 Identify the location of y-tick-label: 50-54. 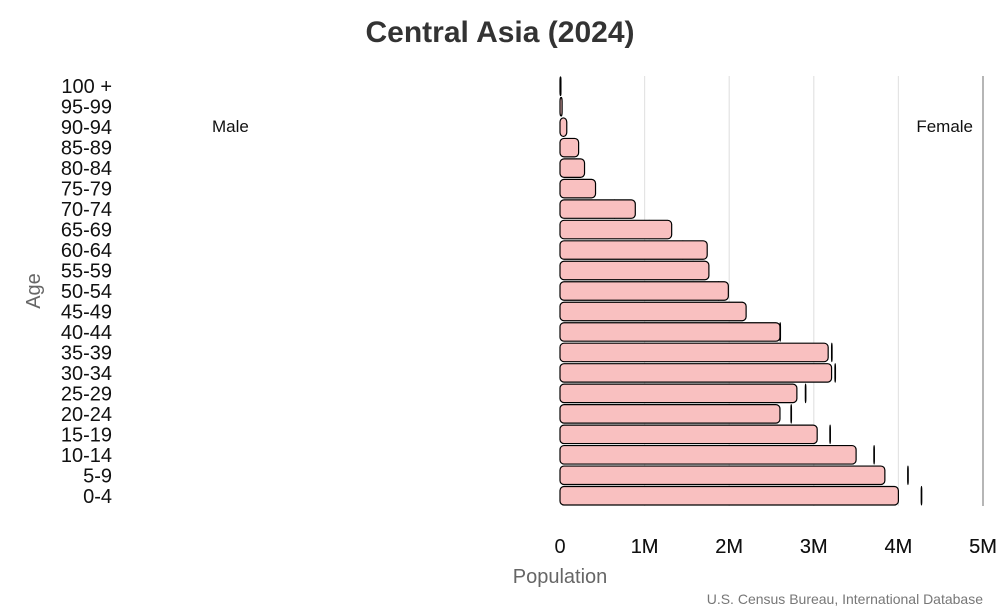
(86, 292).